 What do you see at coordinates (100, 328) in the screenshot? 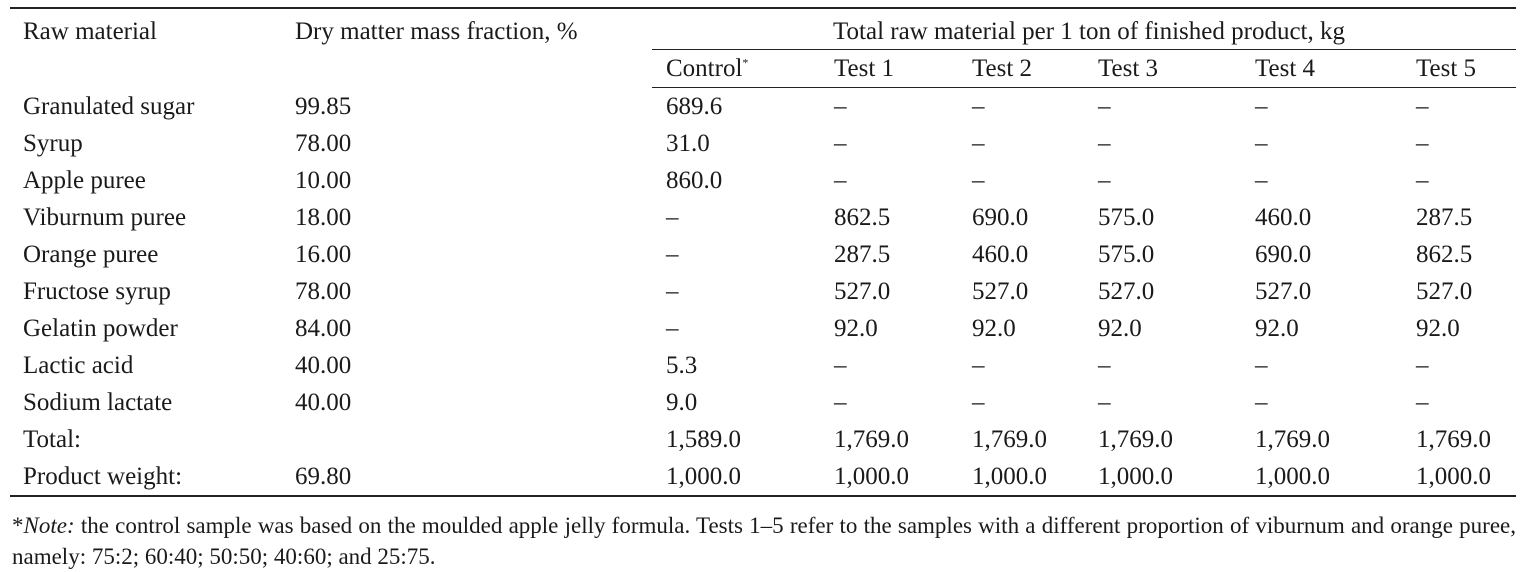
I see `cell-raw-material: Gelatin powder` at bounding box center [100, 328].